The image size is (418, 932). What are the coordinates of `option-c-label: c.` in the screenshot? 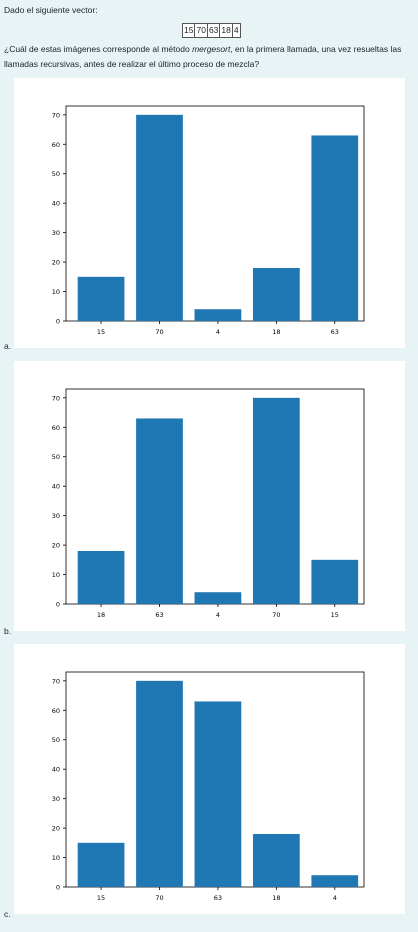 It's located at (7, 914).